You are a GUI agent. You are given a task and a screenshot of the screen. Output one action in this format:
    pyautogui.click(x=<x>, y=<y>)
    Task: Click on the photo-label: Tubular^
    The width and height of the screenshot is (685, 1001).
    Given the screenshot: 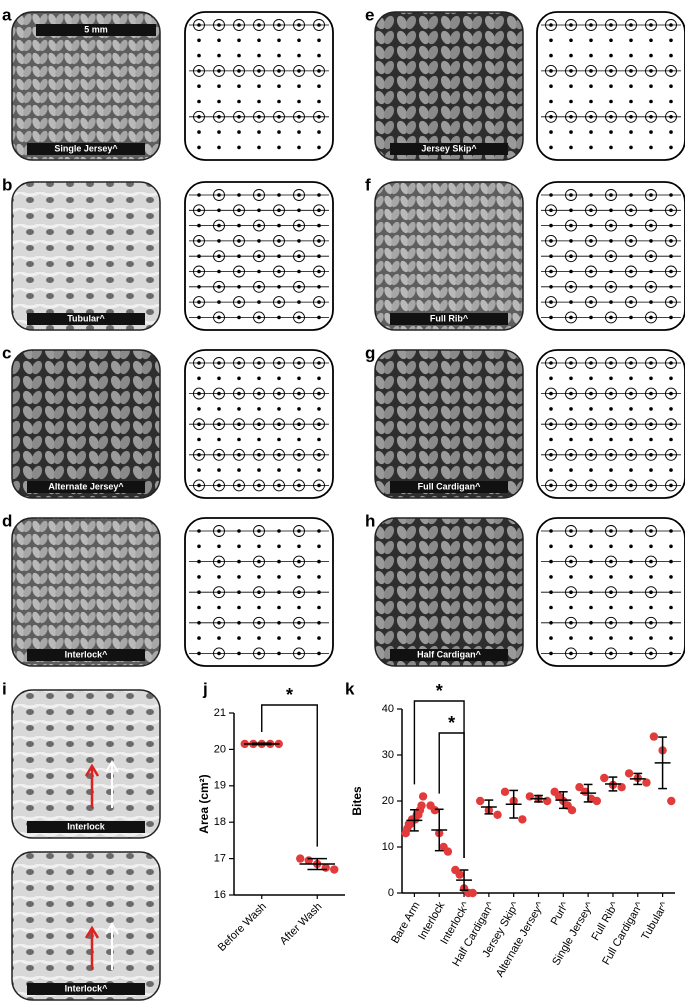 What is the action you would take?
    pyautogui.click(x=86, y=318)
    